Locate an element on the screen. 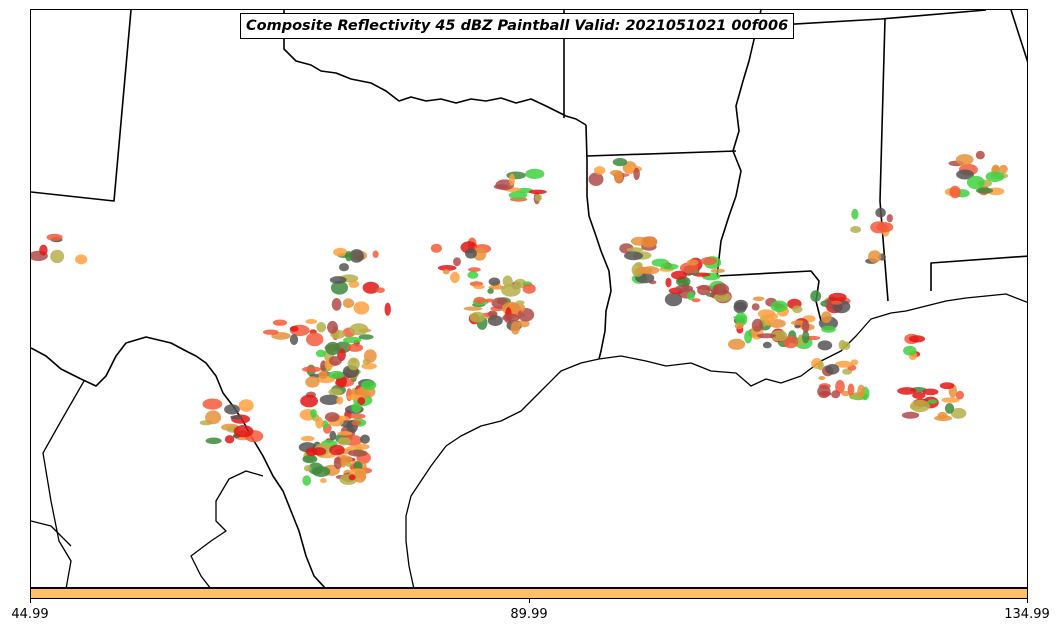 The height and width of the screenshot is (633, 1062). tx-ar-border is located at coordinates (587, 170).